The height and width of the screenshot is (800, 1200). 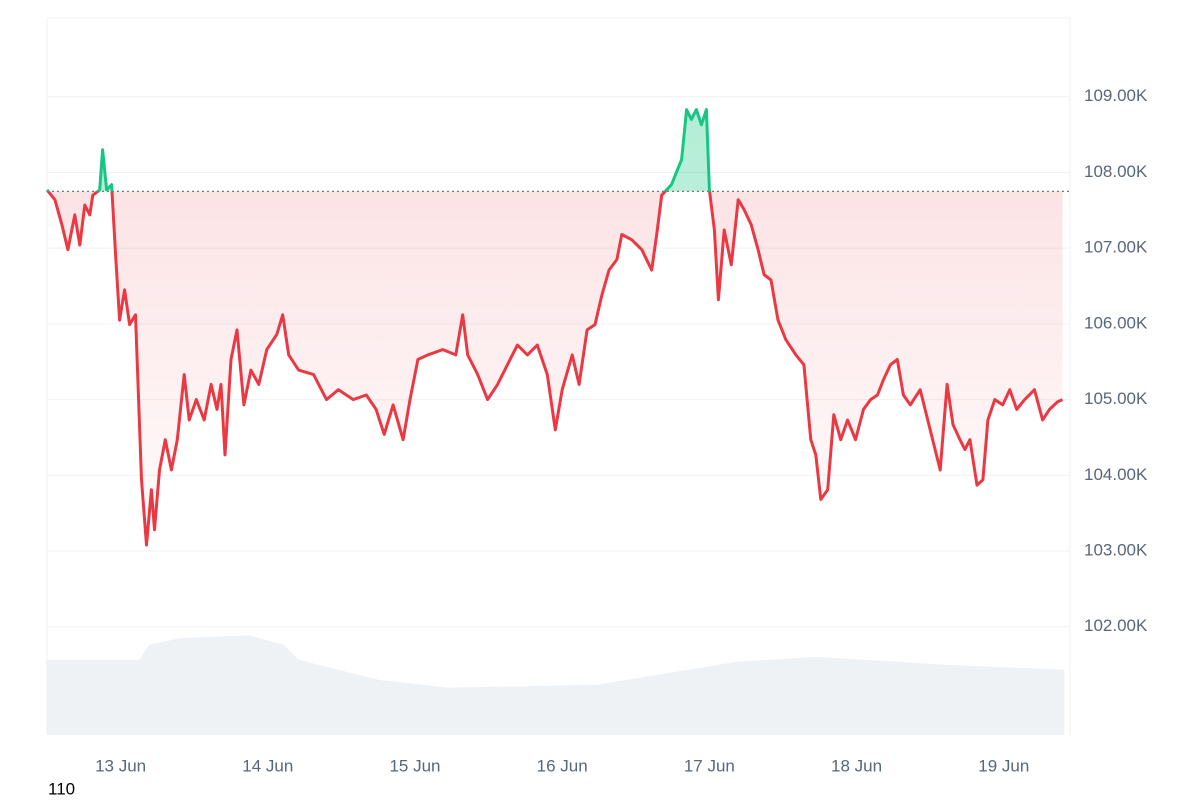 I want to click on y-tick-label: 106.00K, so click(x=1116, y=322).